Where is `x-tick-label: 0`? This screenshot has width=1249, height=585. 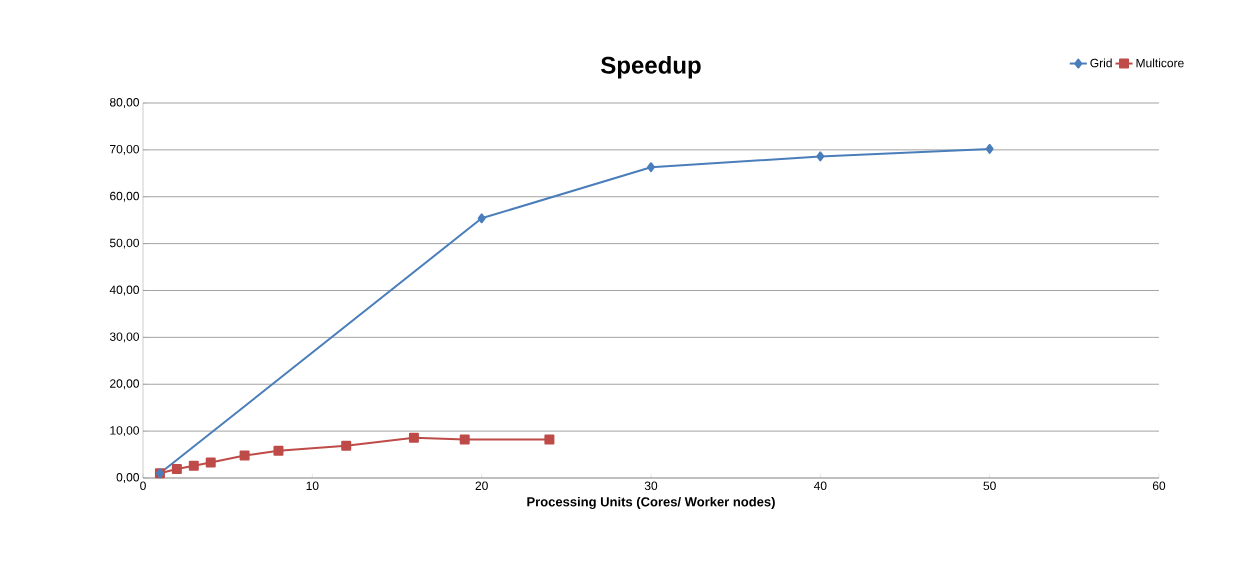 x-tick-label: 0 is located at coordinates (143, 486).